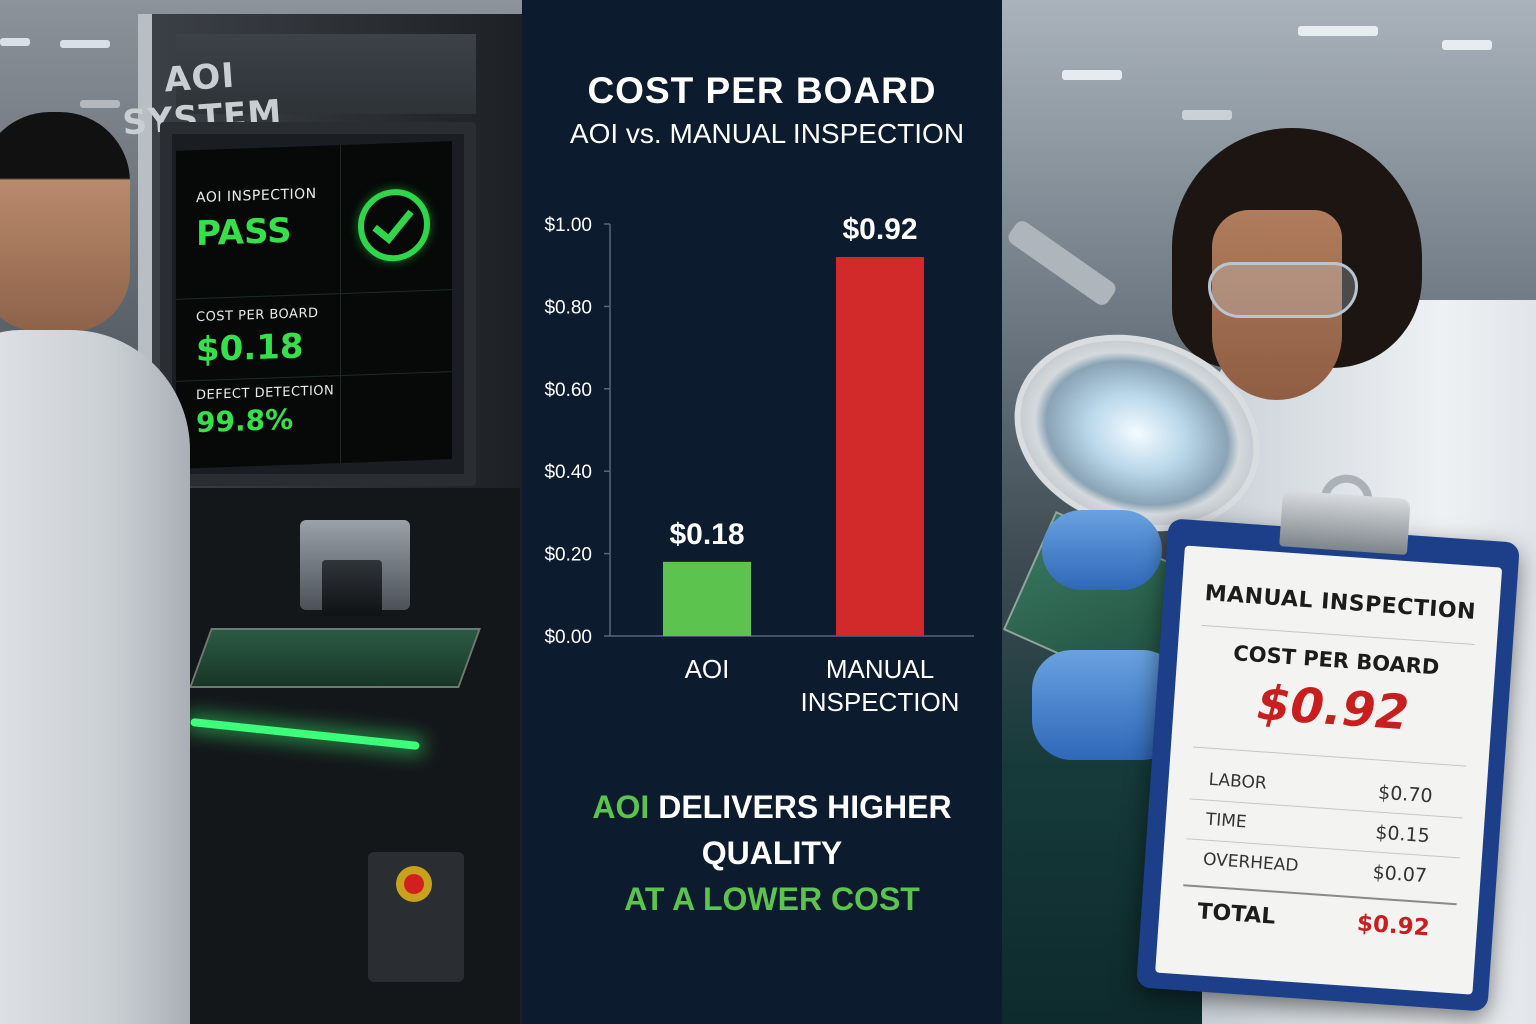 The image size is (1536, 1024). I want to click on row-label-time: TIME, so click(1226, 821).